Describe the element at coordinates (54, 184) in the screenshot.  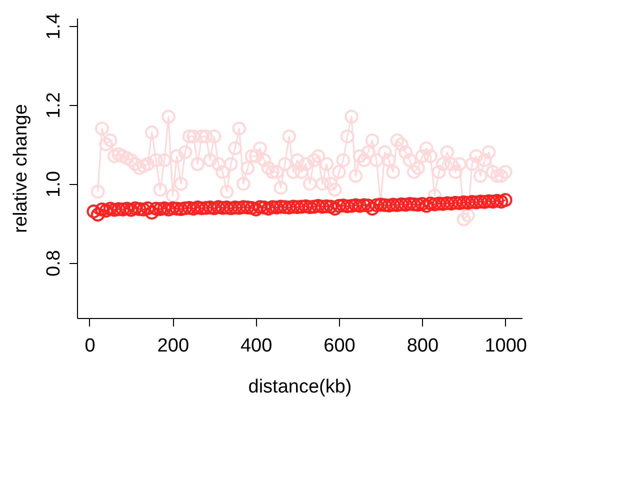
I see `y-tick-label: 1.0` at that location.